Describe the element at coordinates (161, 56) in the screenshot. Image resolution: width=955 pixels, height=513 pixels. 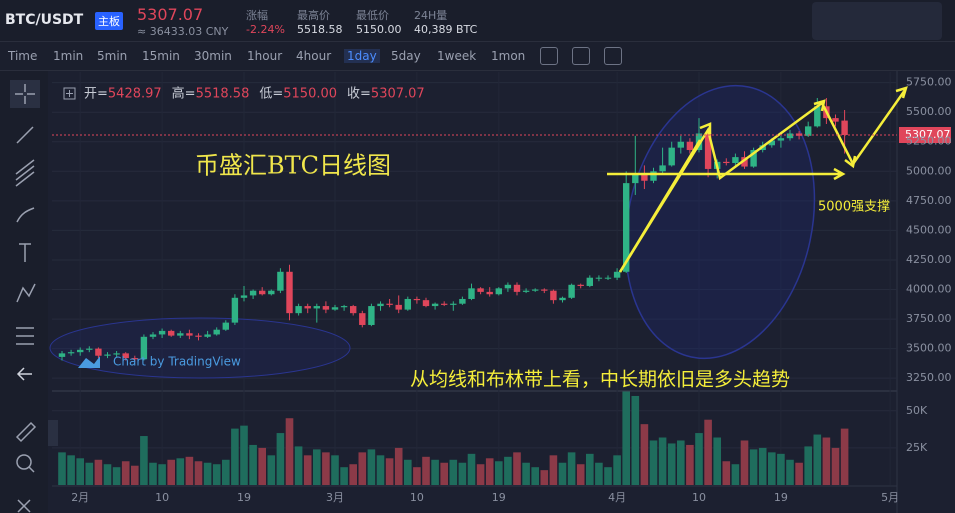
I see `interval-button: 15min` at that location.